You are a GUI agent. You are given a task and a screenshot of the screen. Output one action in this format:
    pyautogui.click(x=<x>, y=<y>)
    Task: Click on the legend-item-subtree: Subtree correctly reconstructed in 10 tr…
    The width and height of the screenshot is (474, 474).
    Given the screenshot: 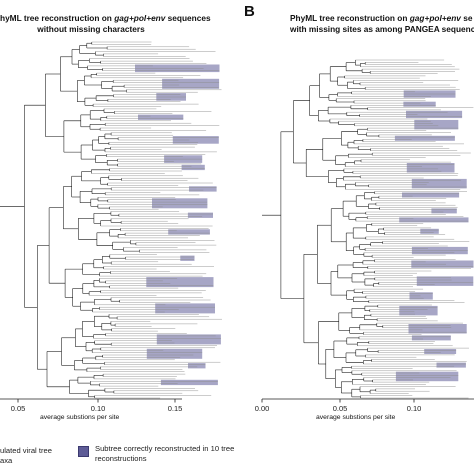 What is the action you would take?
    pyautogui.click(x=165, y=453)
    